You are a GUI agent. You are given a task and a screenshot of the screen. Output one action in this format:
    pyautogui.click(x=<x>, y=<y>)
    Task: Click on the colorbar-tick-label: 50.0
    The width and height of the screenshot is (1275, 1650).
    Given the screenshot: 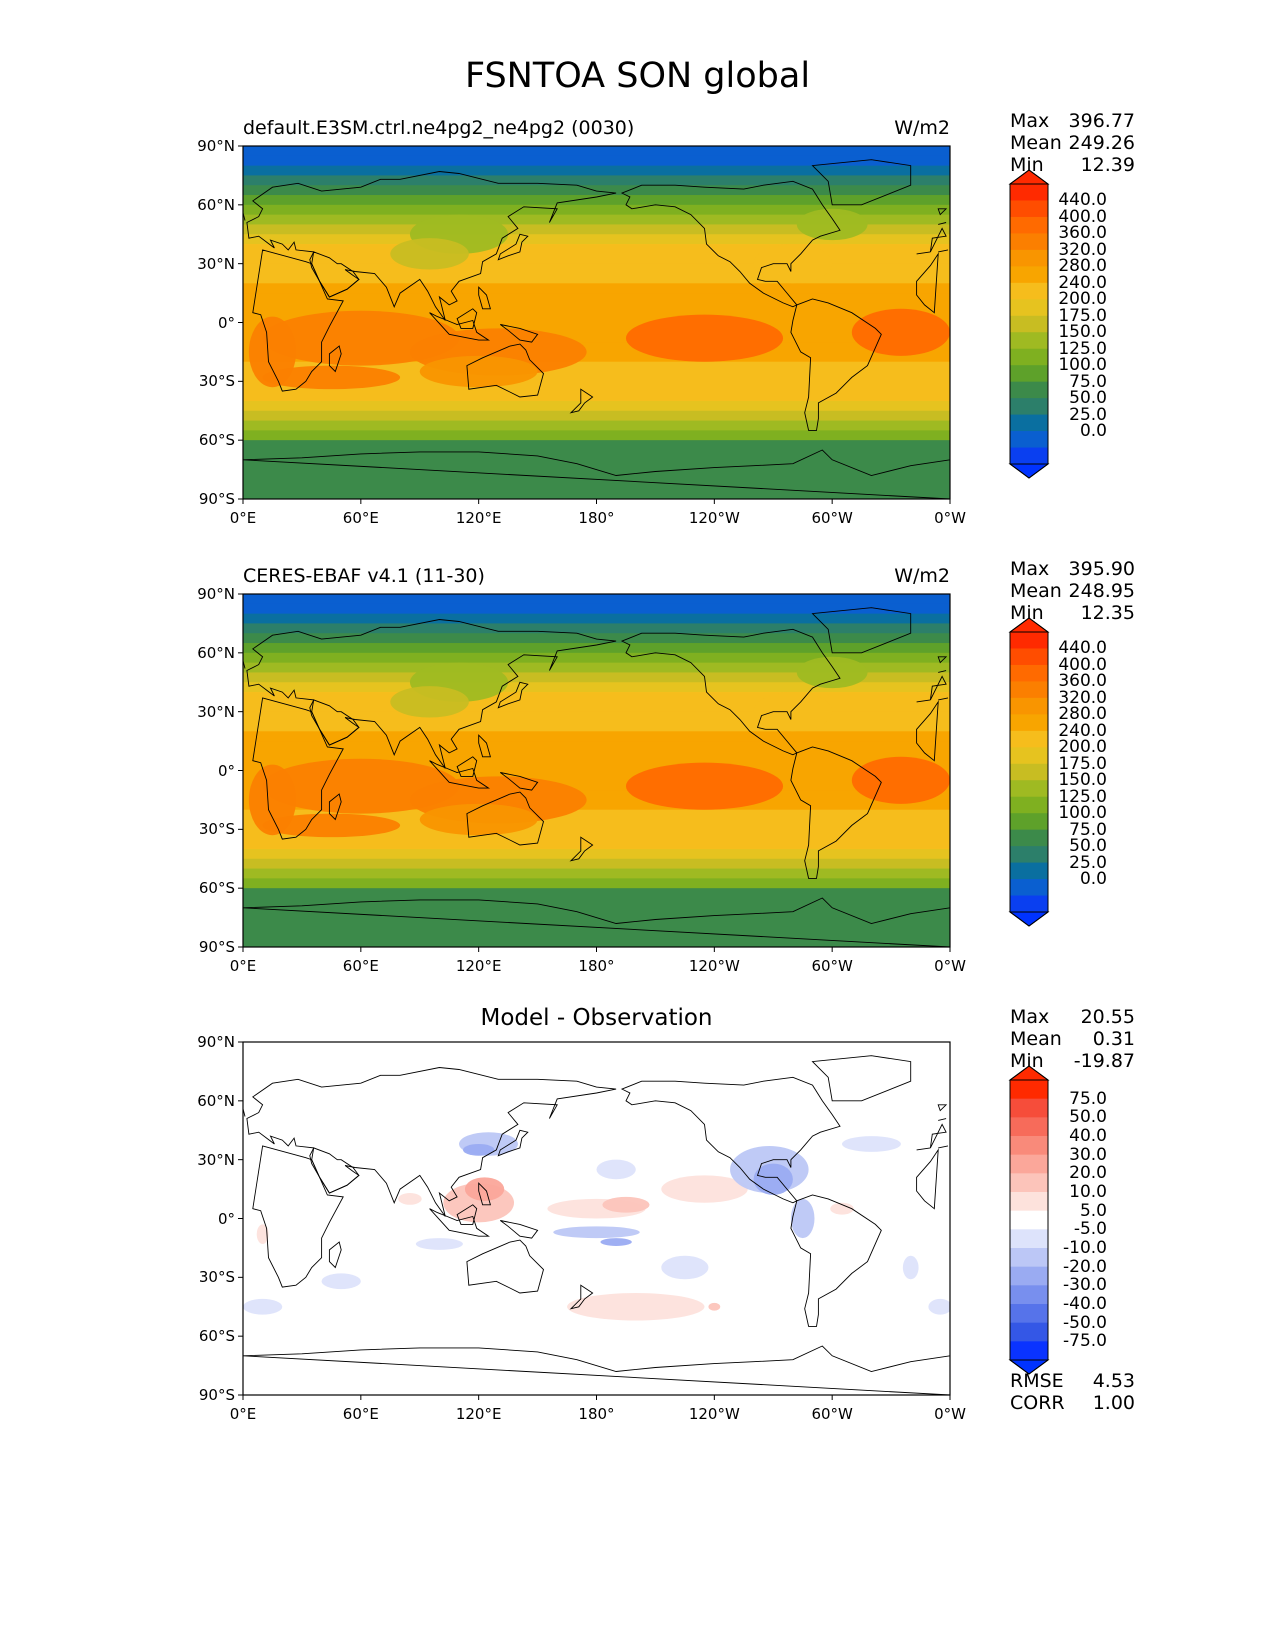 What is the action you would take?
    pyautogui.click(x=1088, y=1117)
    